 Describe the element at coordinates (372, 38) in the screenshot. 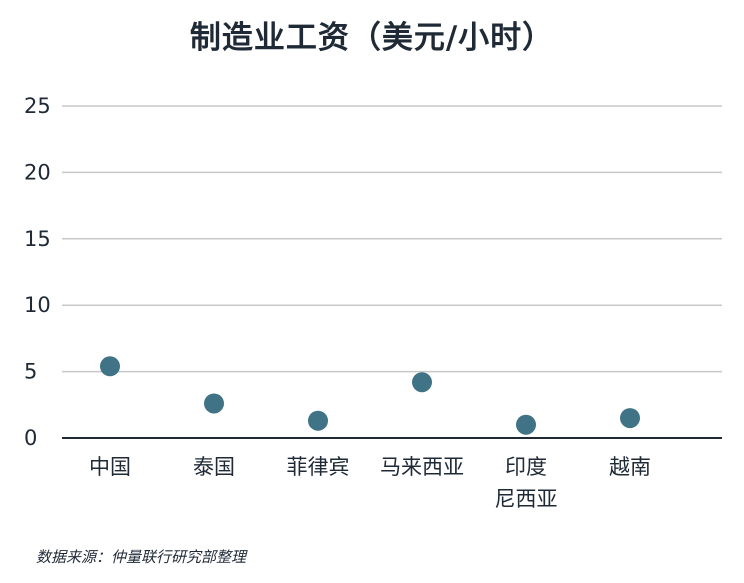

I see `chart-title: 制造业工资（美元/小时）` at that location.